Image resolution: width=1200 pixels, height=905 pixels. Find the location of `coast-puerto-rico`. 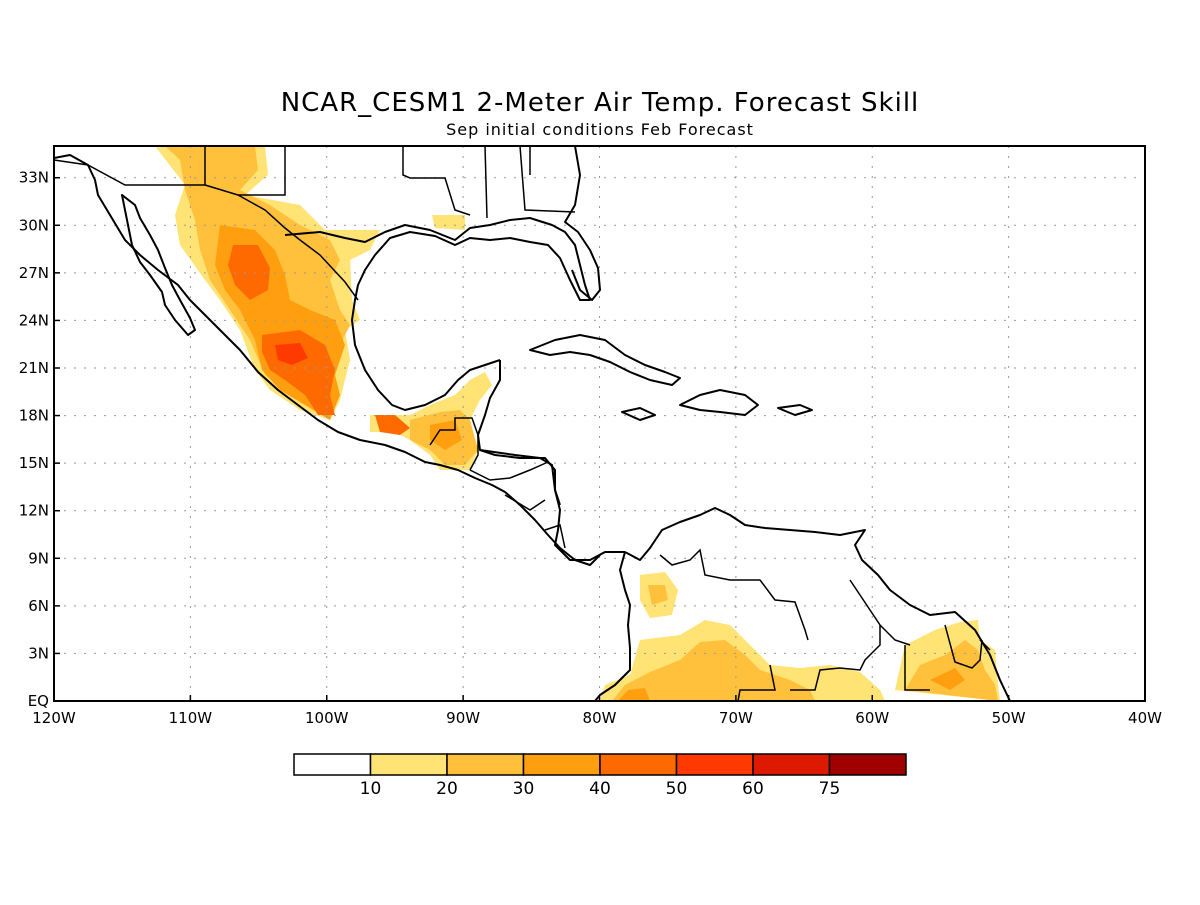

coast-puerto-rico is located at coordinates (795, 410).